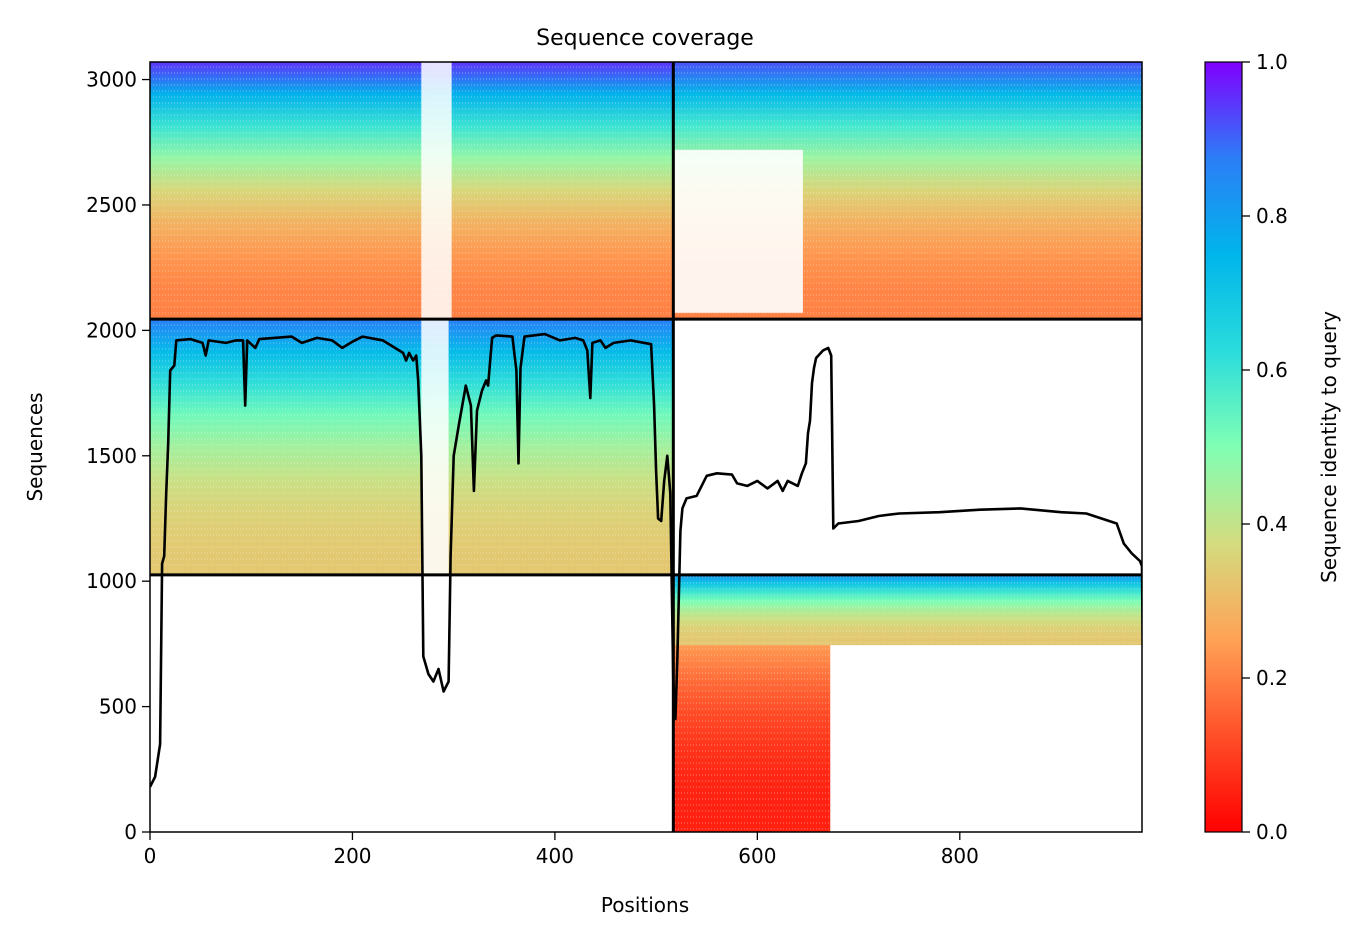  I want to click on y-tick-label: 1000, so click(111, 581).